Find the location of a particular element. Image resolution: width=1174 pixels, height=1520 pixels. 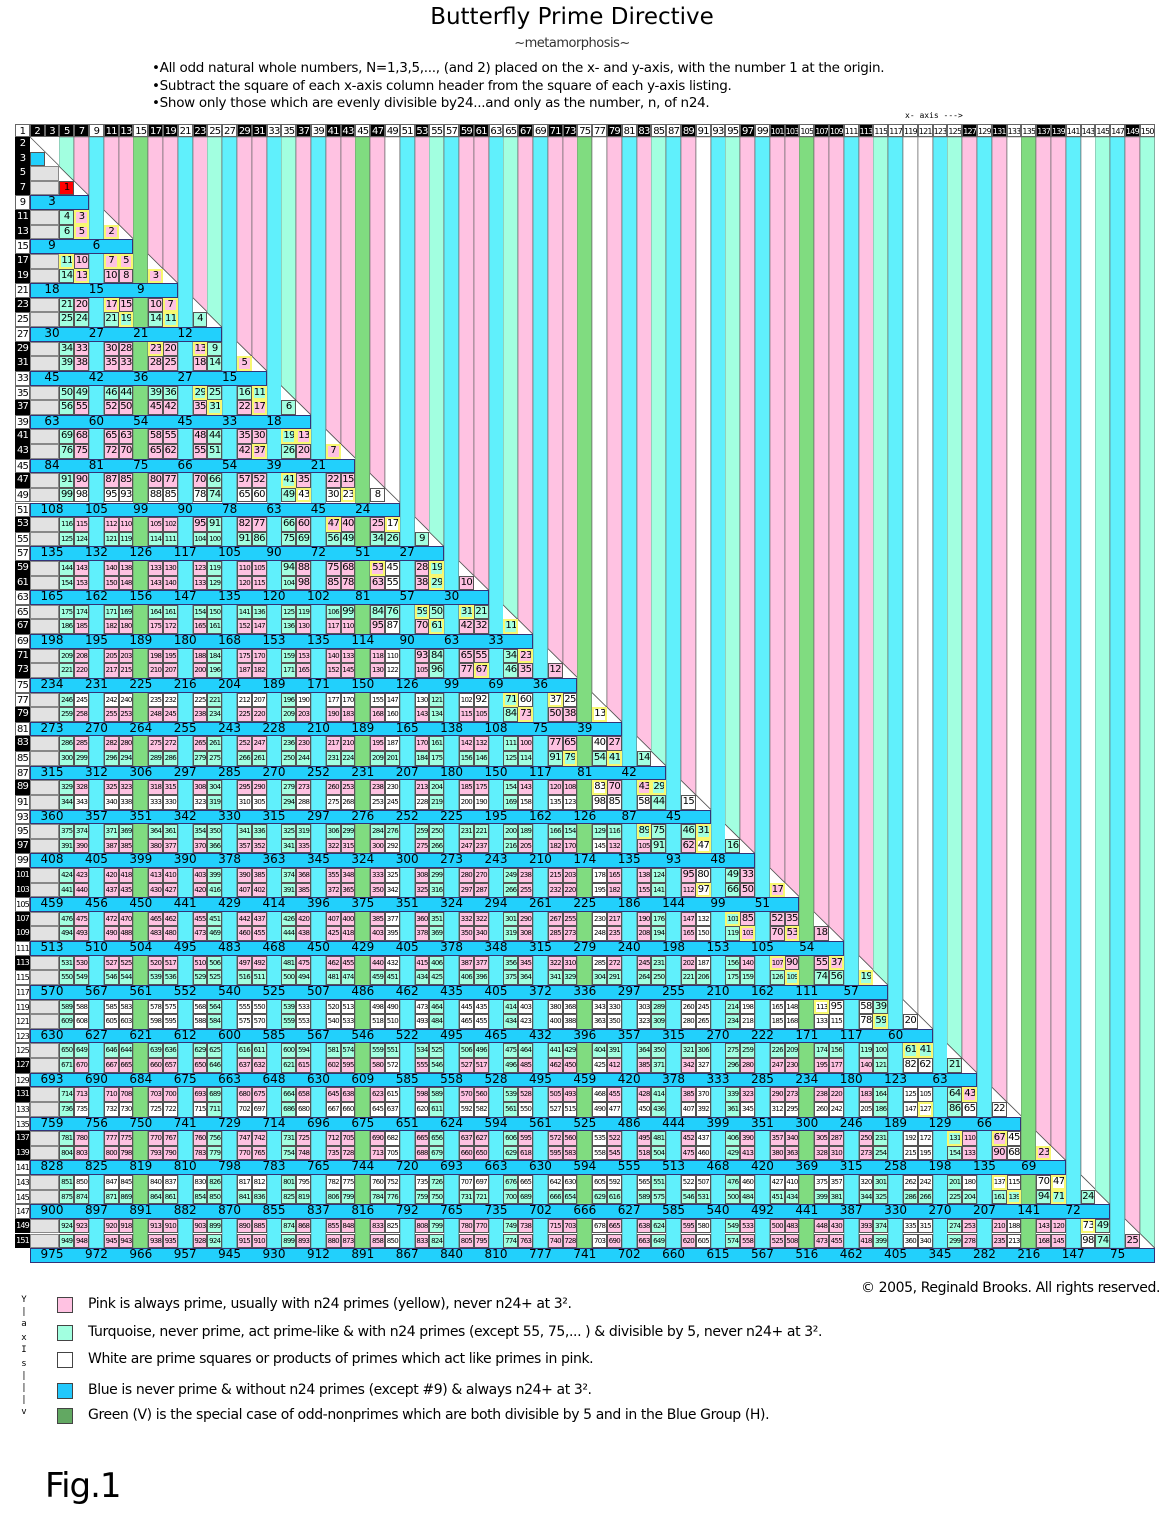

y-axis-label: 59 is located at coordinates (22, 568).